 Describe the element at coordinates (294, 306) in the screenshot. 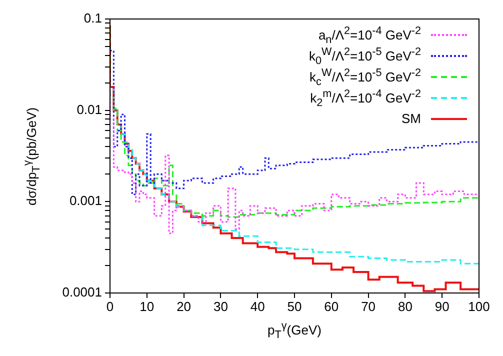

I see `x-tick-label: 50` at that location.